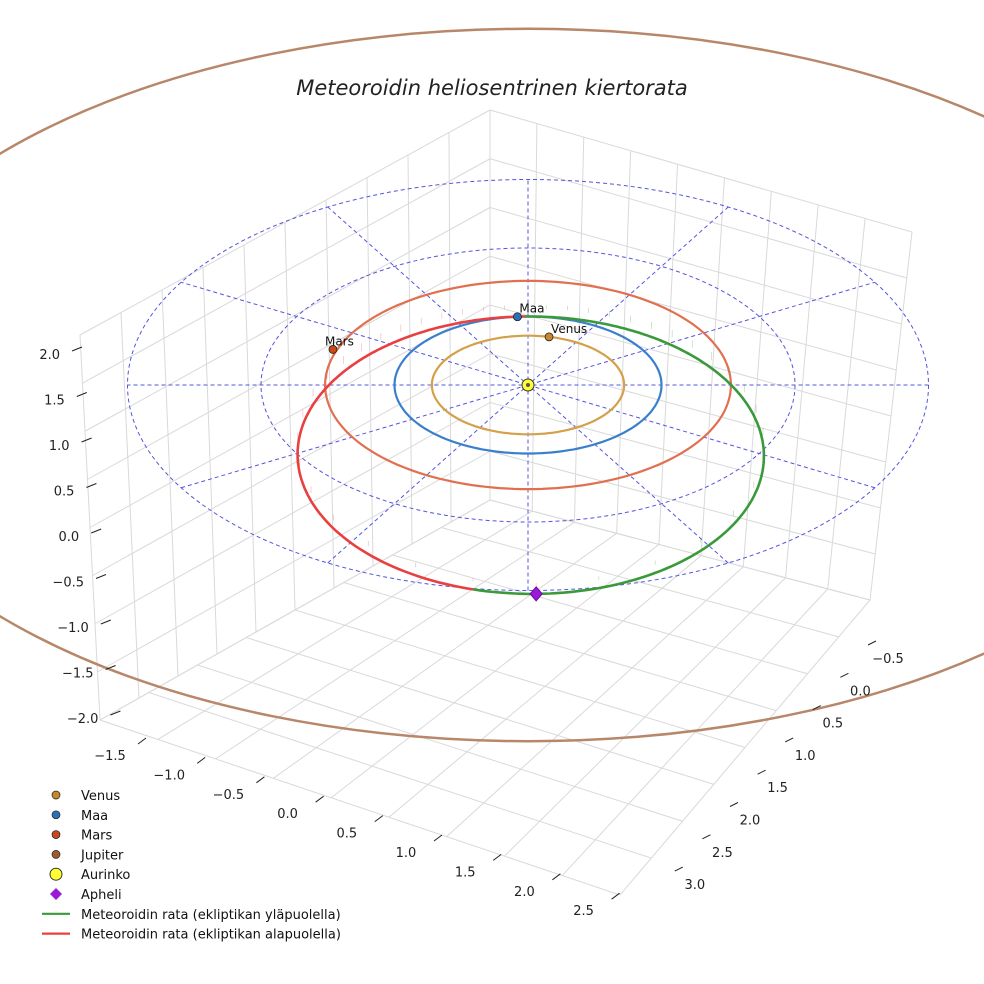 This screenshot has height=984, width=984. What do you see at coordinates (54, 401) in the screenshot?
I see `z-tick-label: 1.5` at bounding box center [54, 401].